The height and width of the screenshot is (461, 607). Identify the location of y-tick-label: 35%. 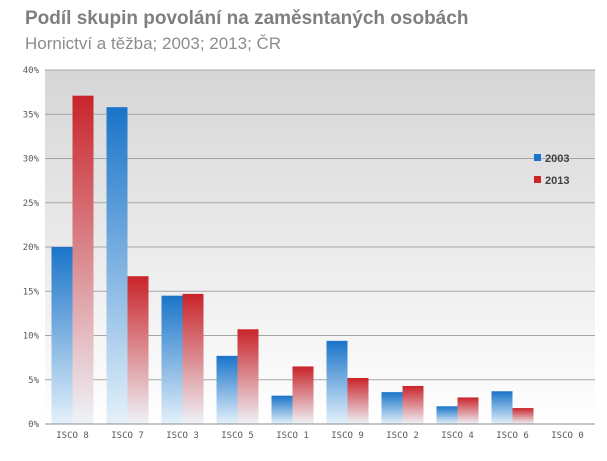
(31, 115).